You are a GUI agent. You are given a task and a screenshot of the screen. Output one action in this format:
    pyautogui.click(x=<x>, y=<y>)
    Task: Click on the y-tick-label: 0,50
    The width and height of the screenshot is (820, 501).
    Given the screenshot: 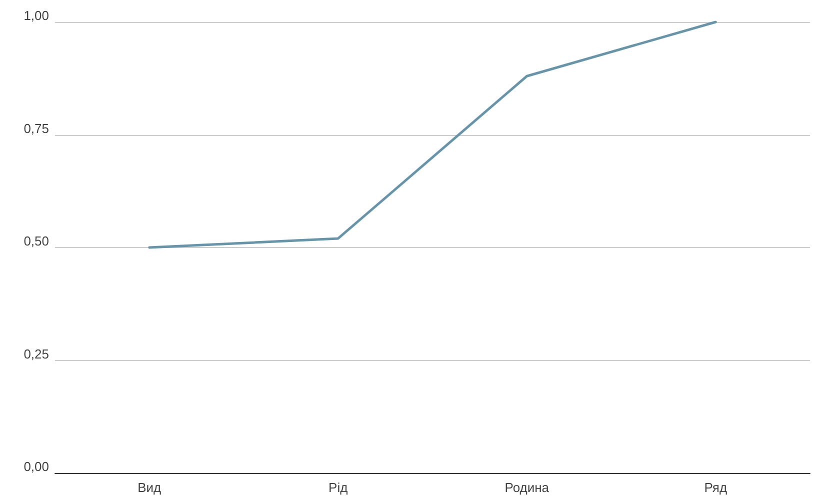 What is the action you would take?
    pyautogui.click(x=36, y=241)
    